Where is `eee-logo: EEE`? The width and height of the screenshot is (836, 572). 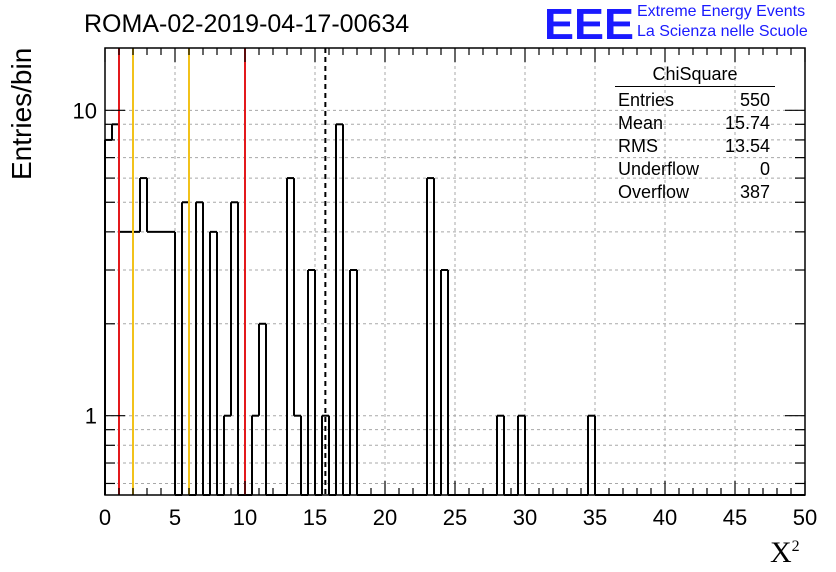 eee-logo: EEE is located at coordinates (589, 22).